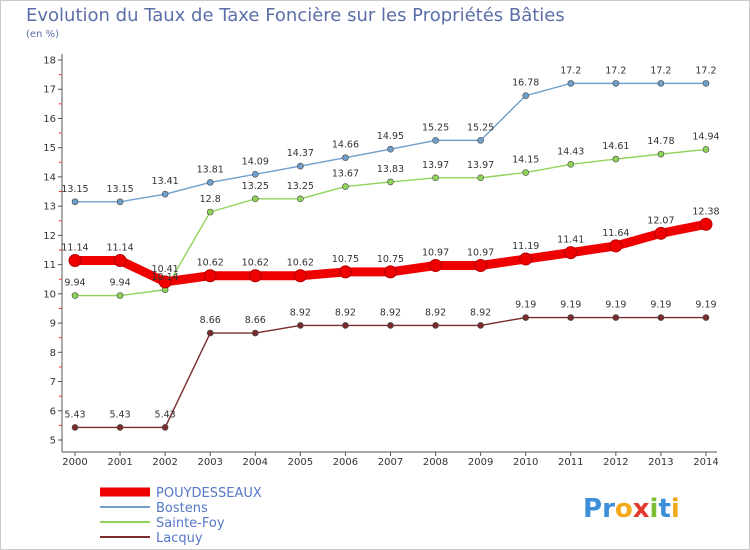 The width and height of the screenshot is (750, 550). I want to click on x-tick-label: 2001, so click(119, 462).